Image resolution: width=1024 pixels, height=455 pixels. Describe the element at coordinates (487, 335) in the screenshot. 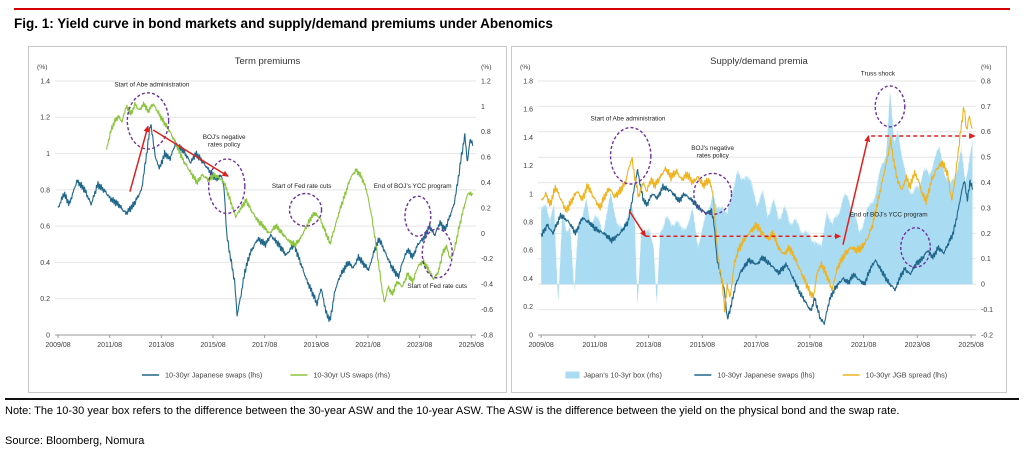

I see `y-axis-right-label: -0.8` at that location.